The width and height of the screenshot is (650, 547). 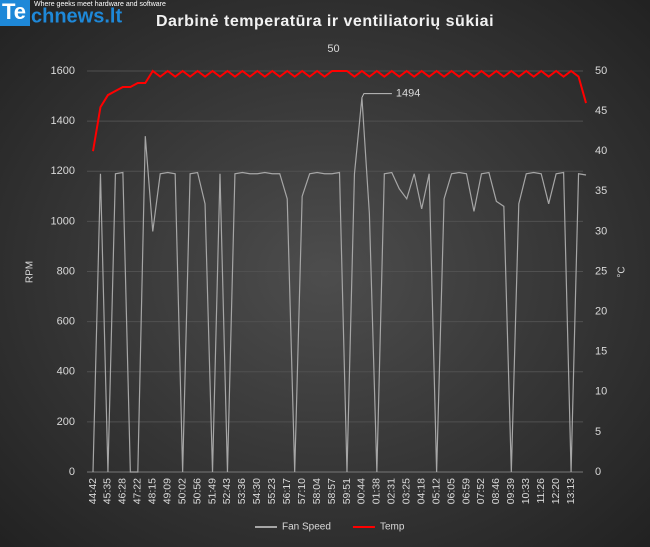 I want to click on y2-tick-label: 15, so click(x=601, y=352).